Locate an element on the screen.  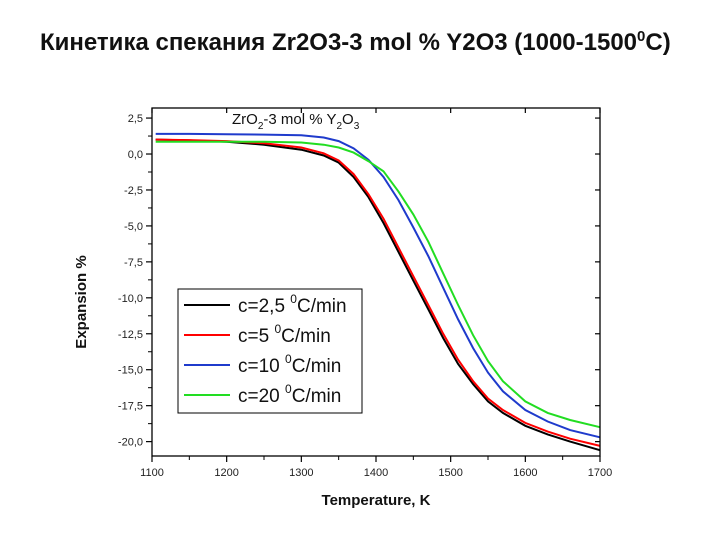
legend-rate: c=10 is located at coordinates (261, 366).